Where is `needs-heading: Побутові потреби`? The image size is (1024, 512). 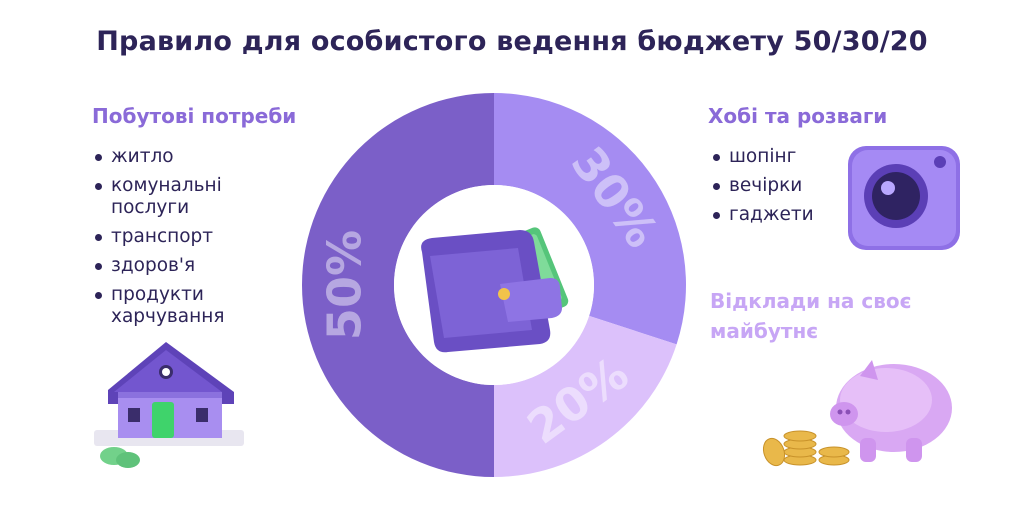
needs-heading: Побутові потреби is located at coordinates (194, 116).